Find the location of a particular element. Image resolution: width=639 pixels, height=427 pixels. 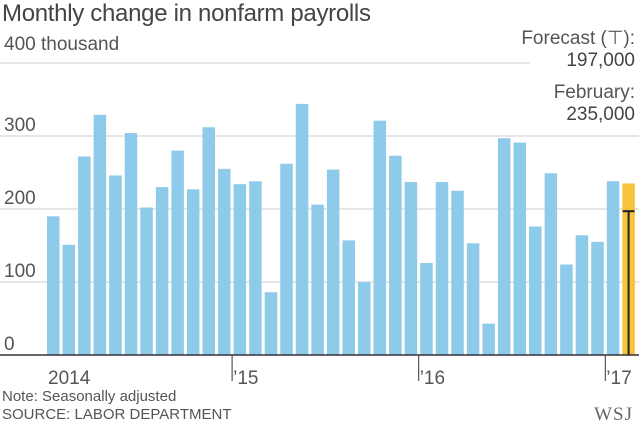

february-value: 235,000 is located at coordinates (600, 114).